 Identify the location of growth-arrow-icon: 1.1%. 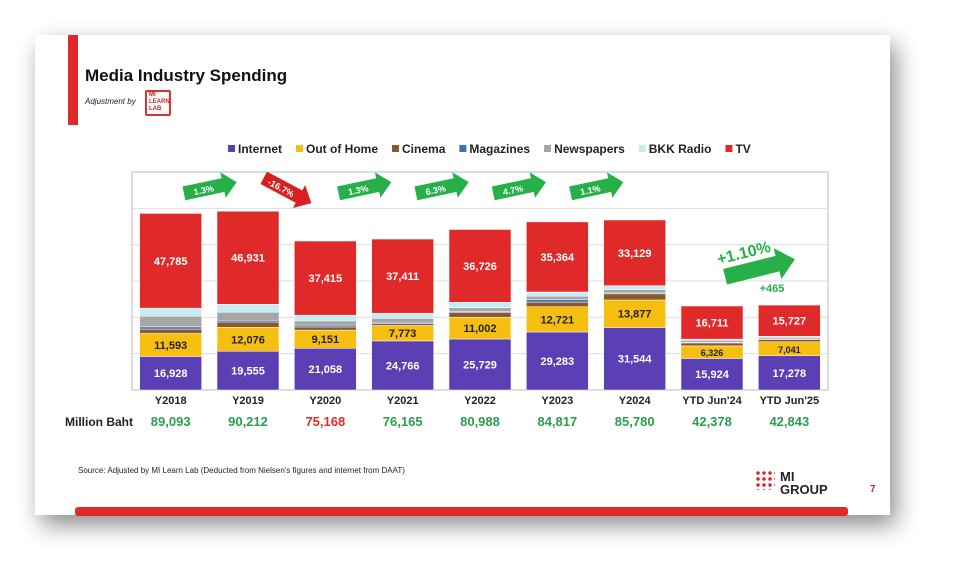
(596, 186).